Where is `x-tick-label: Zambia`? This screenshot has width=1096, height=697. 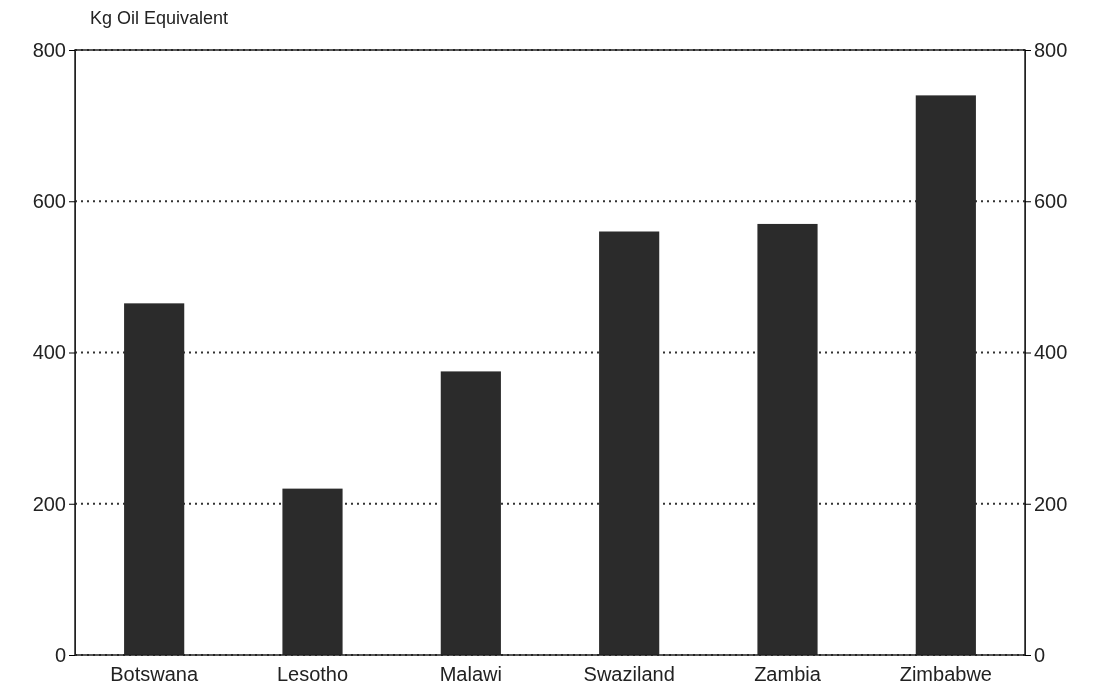 x-tick-label: Zambia is located at coordinates (788, 674).